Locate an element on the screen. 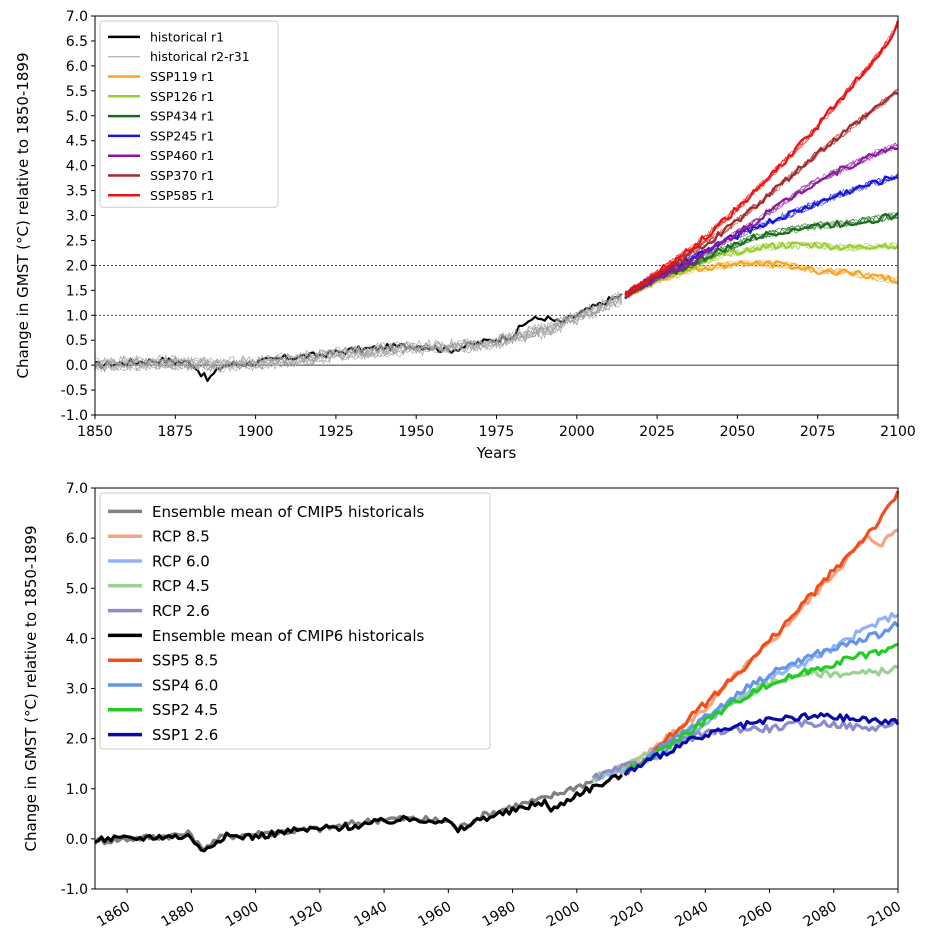 This screenshot has height=938, width=929. y-tick-label: 4.5 is located at coordinates (77, 142).